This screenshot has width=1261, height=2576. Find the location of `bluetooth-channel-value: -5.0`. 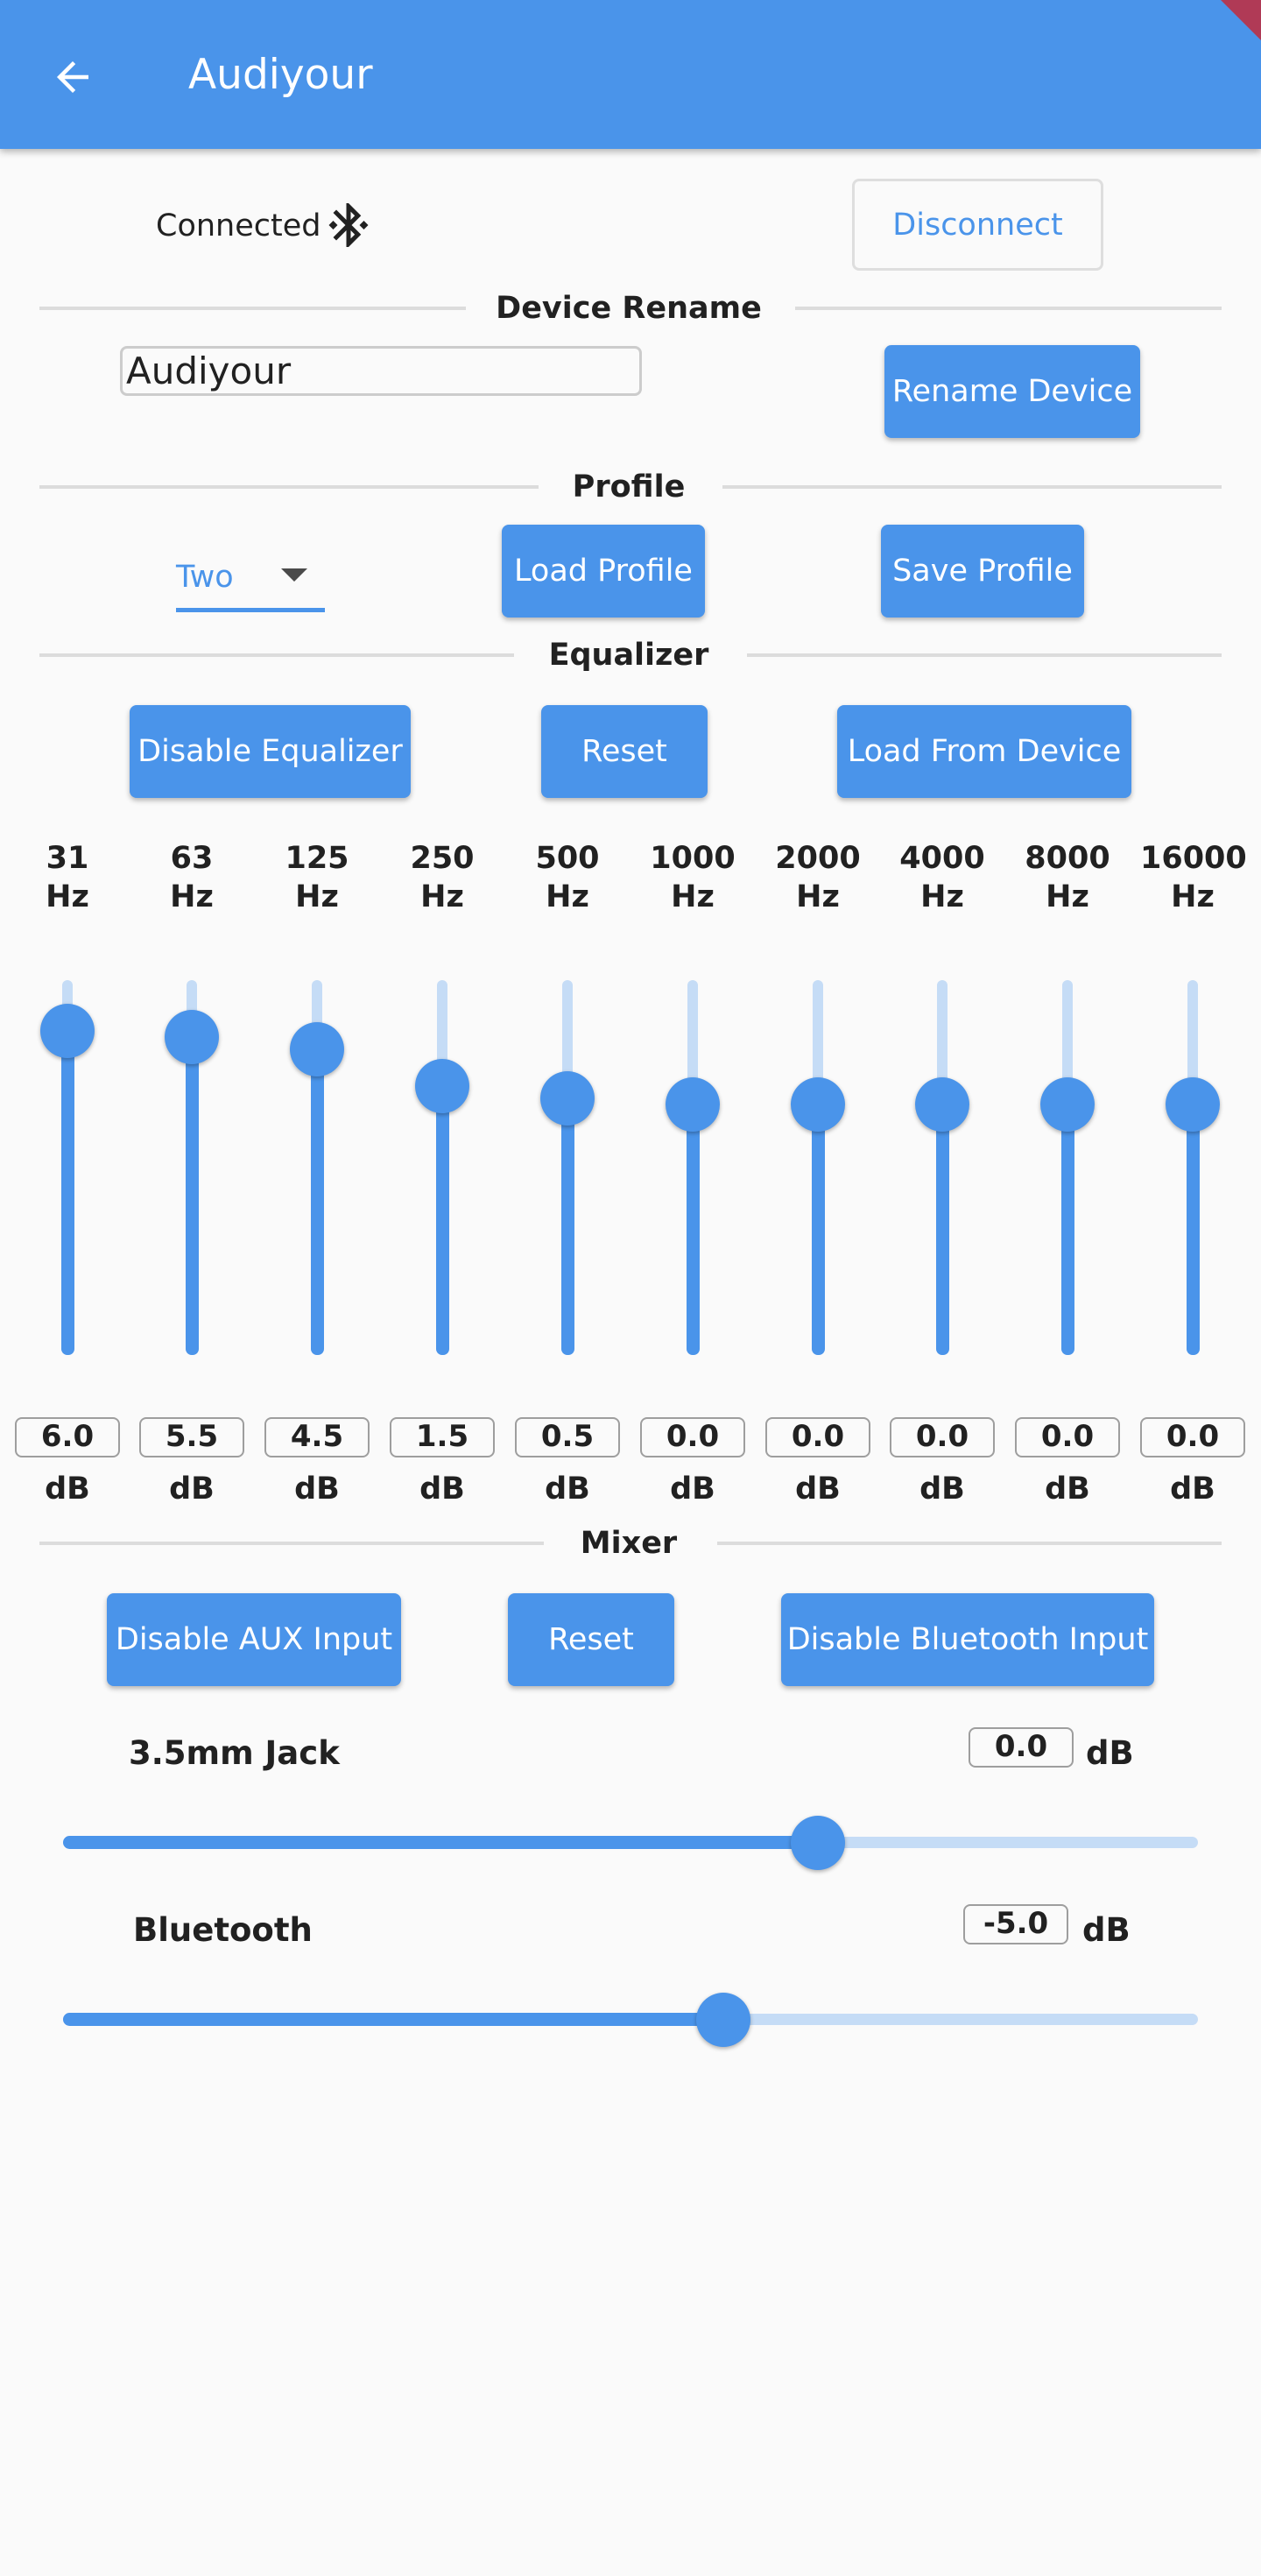

bluetooth-channel-value: -5.0 is located at coordinates (1015, 1924).